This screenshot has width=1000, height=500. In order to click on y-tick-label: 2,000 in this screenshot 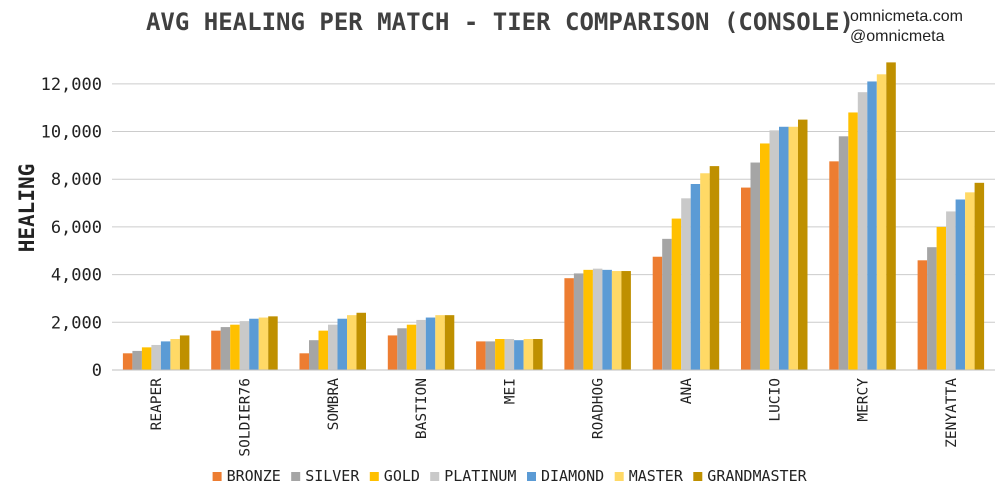, I will do `click(76, 323)`.